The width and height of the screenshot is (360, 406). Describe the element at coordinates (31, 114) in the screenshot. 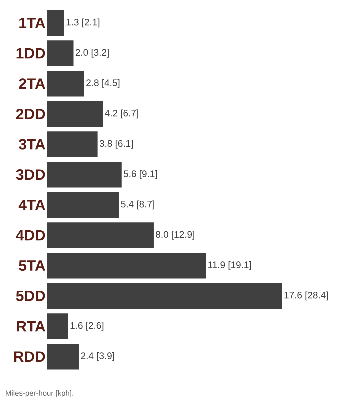

I see `y-tick-label: 2DD` at that location.